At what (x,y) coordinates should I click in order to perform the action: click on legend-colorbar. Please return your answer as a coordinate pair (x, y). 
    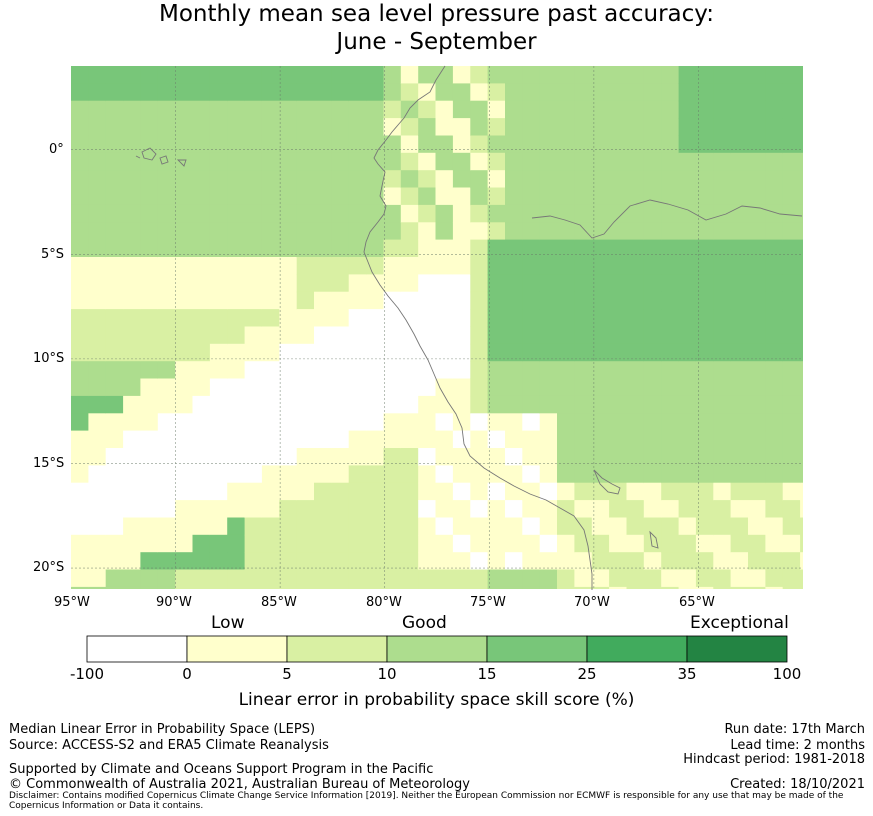
    Looking at the image, I should click on (437, 649).